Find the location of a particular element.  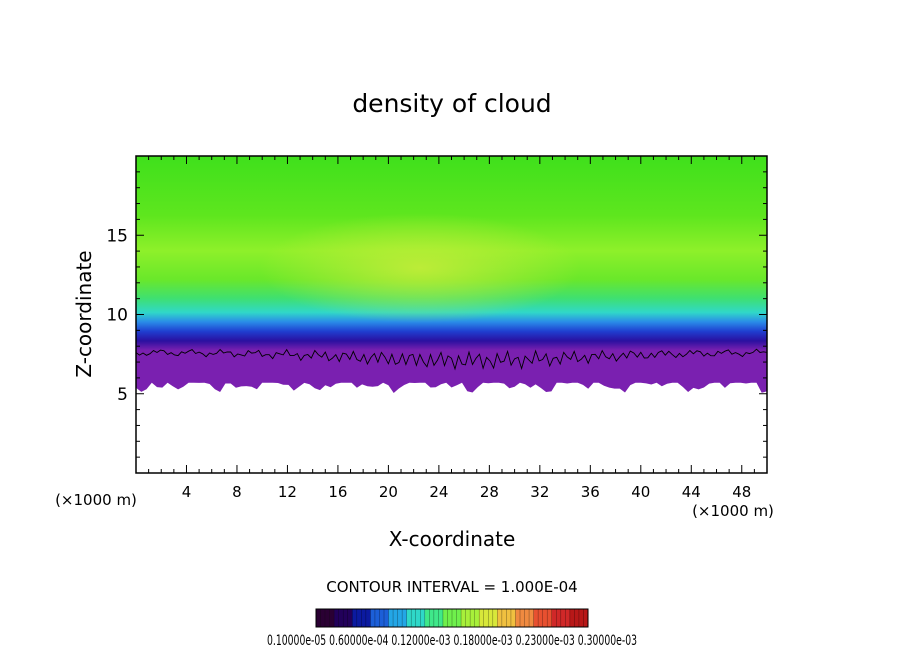

x-axis-label: X-coordinate is located at coordinates (452, 539).